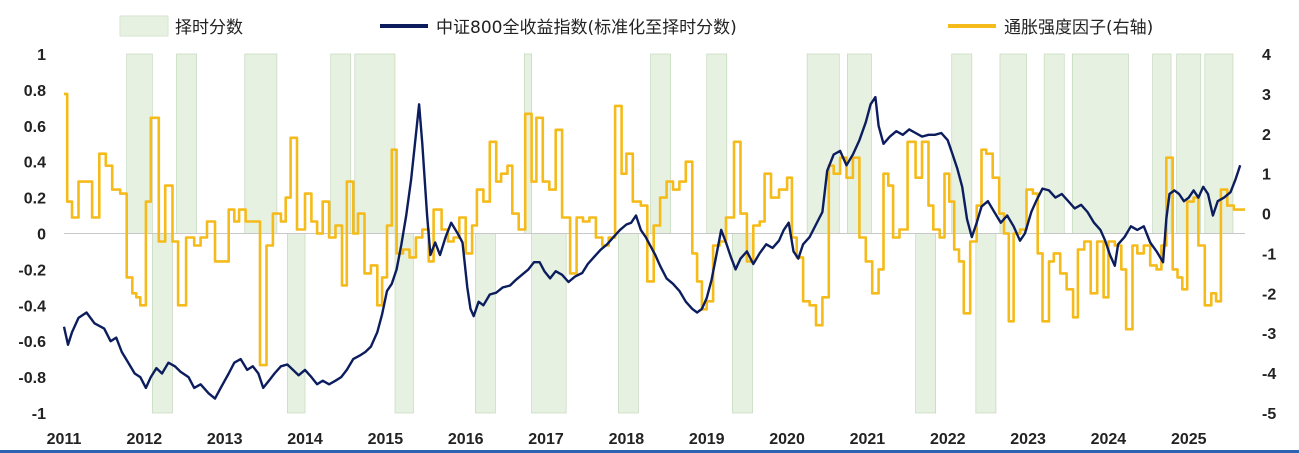 The width and height of the screenshot is (1299, 453). What do you see at coordinates (32, 306) in the screenshot?
I see `left-tick-label: -0.4` at bounding box center [32, 306].